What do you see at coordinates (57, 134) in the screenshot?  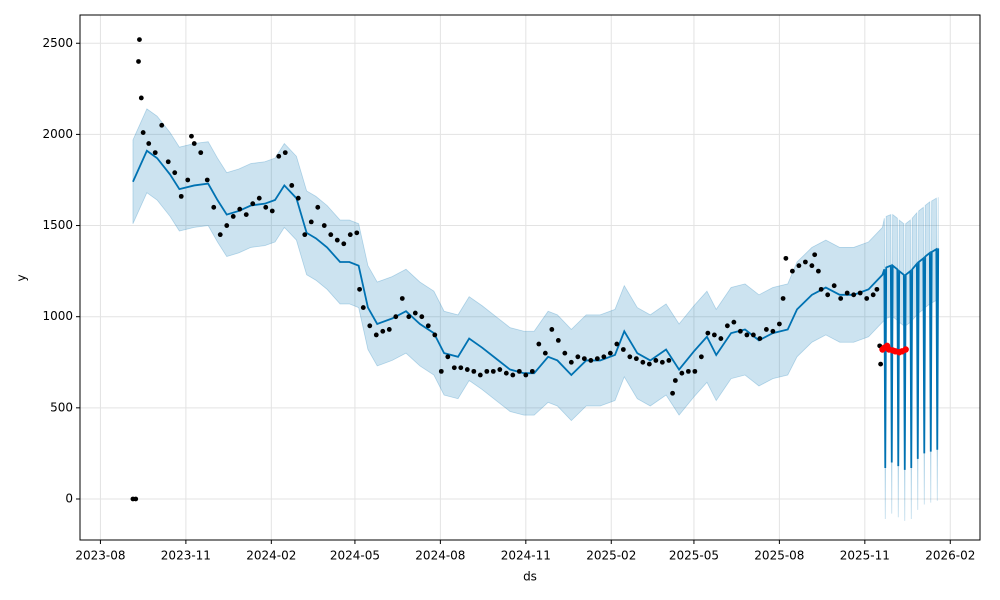 I see `y-tick-label: 2000` at bounding box center [57, 134].